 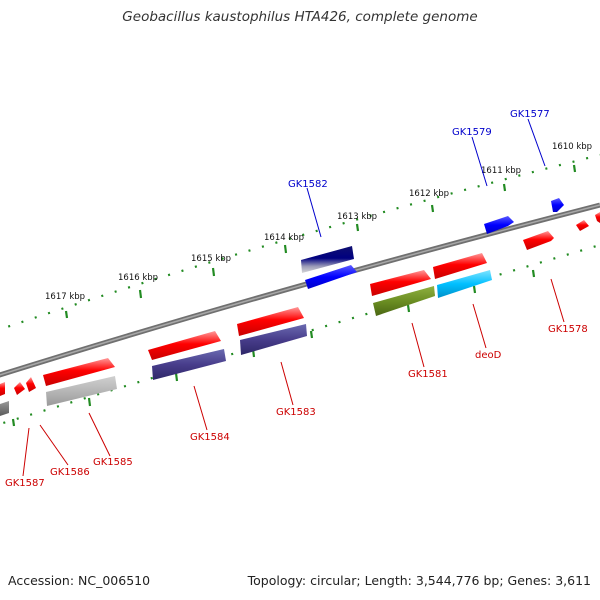 What do you see at coordinates (2, 389) in the screenshot?
I see `gene-gk1587-feature` at bounding box center [2, 389].